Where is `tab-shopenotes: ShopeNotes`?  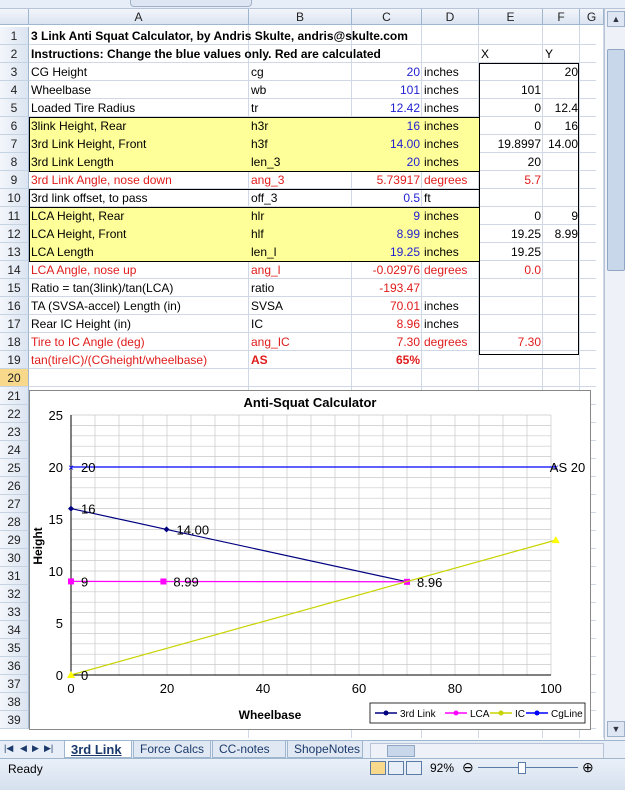 tab-shopenotes: ShopeNotes is located at coordinates (325, 749).